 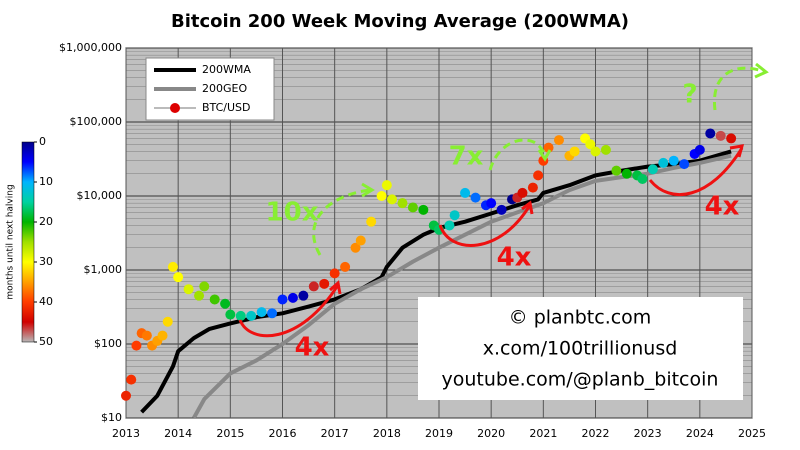 I want to click on colorbar-label: months until next halving, so click(x=11, y=241).